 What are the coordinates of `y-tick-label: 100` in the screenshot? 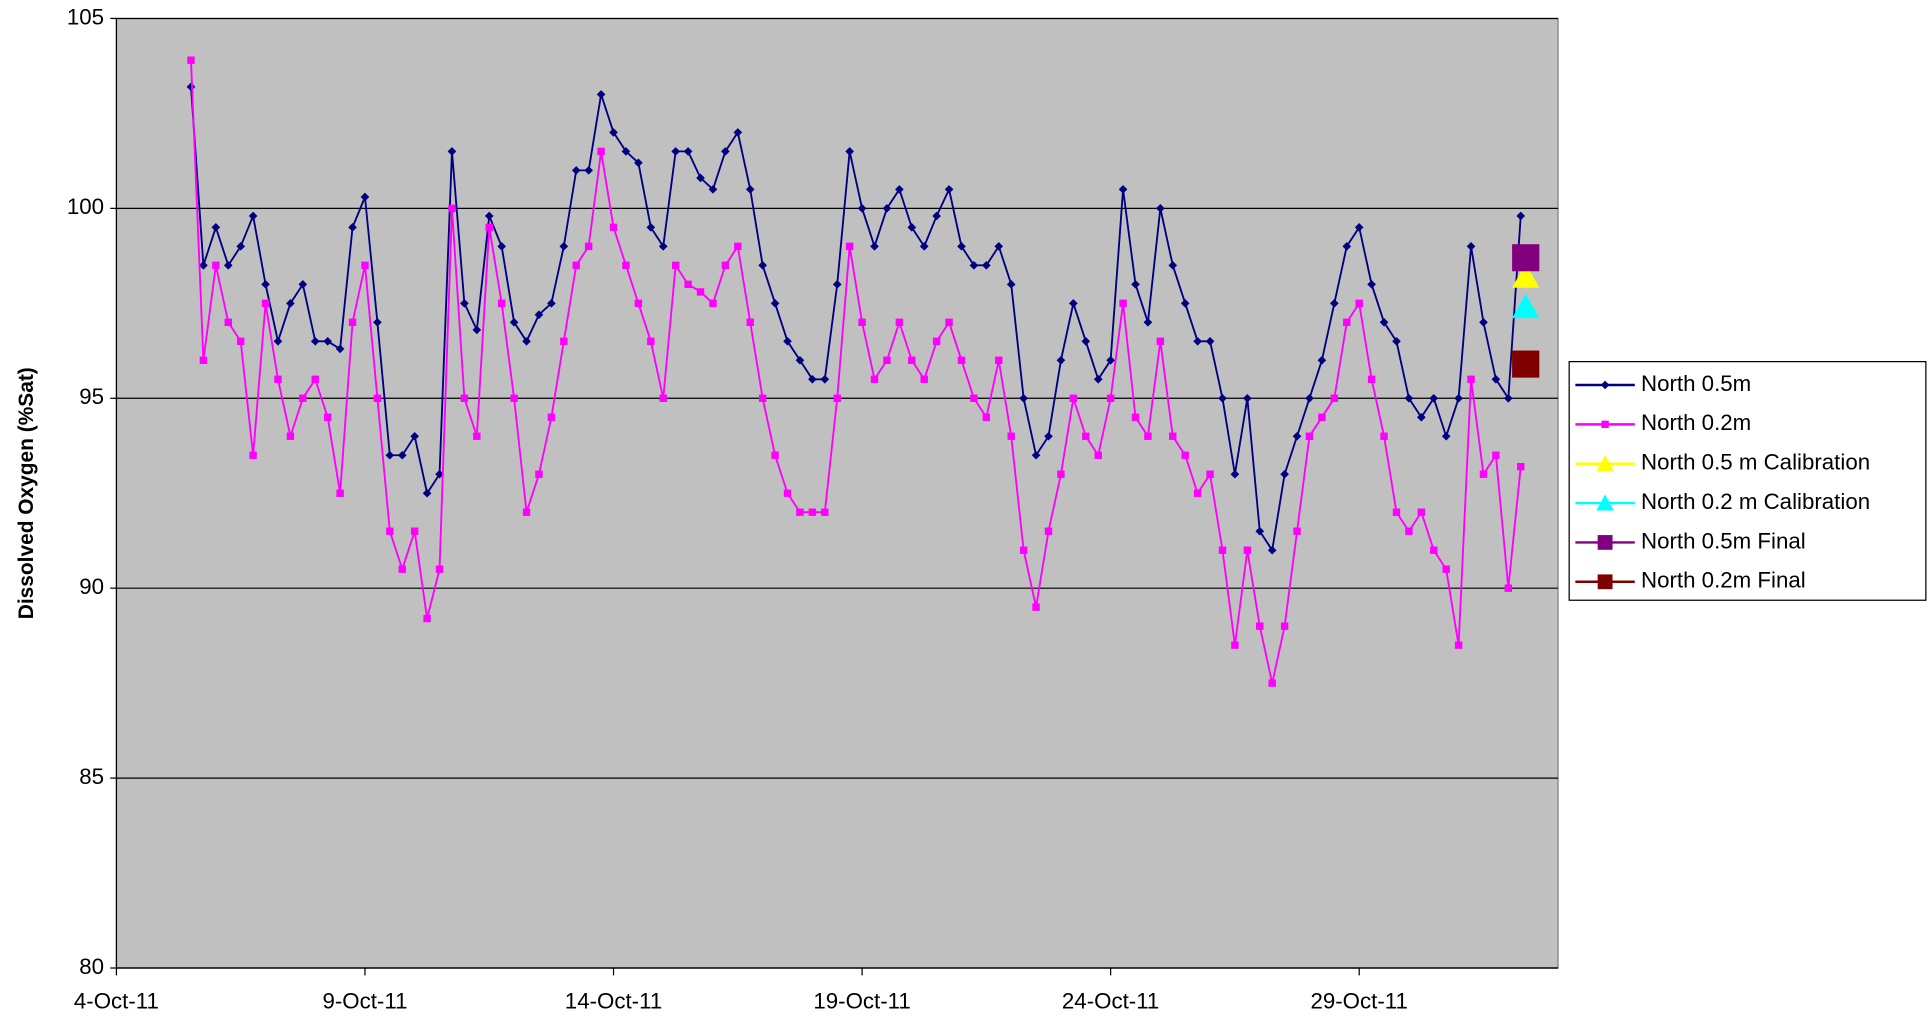 It's located at (85, 206).